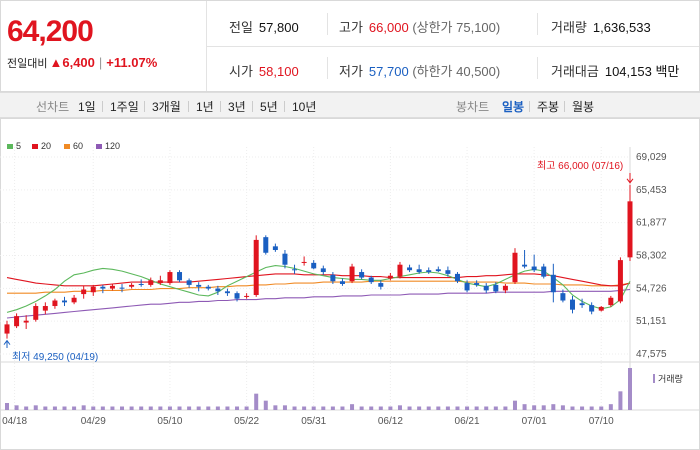 The height and width of the screenshot is (450, 700). What do you see at coordinates (18, 146) in the screenshot?
I see `legend-ma5: 5` at bounding box center [18, 146].